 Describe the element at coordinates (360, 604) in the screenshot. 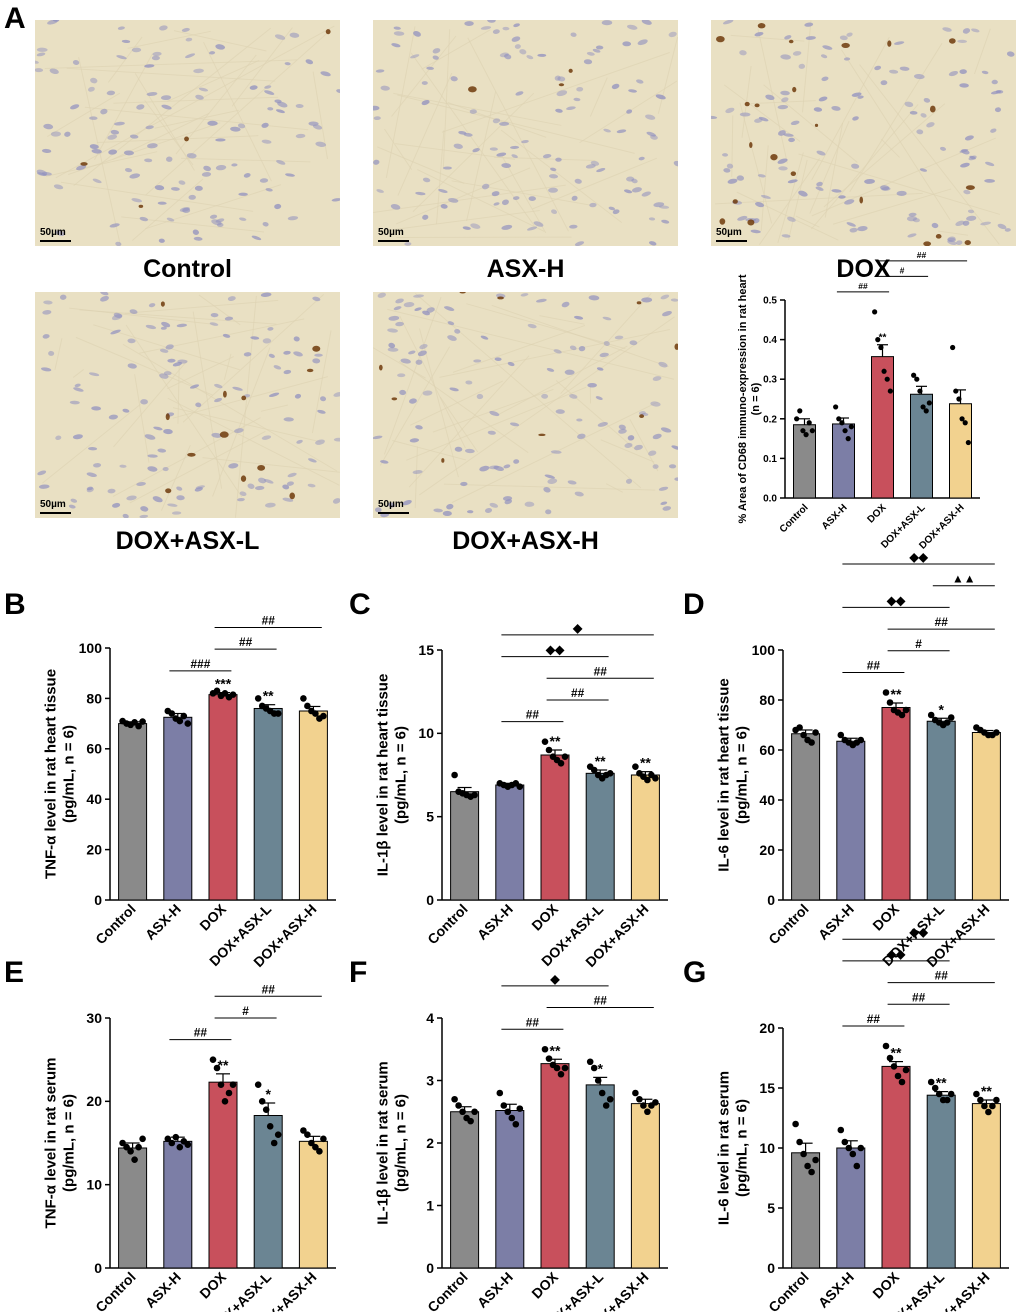

I see `panel-letter-c: C` at that location.